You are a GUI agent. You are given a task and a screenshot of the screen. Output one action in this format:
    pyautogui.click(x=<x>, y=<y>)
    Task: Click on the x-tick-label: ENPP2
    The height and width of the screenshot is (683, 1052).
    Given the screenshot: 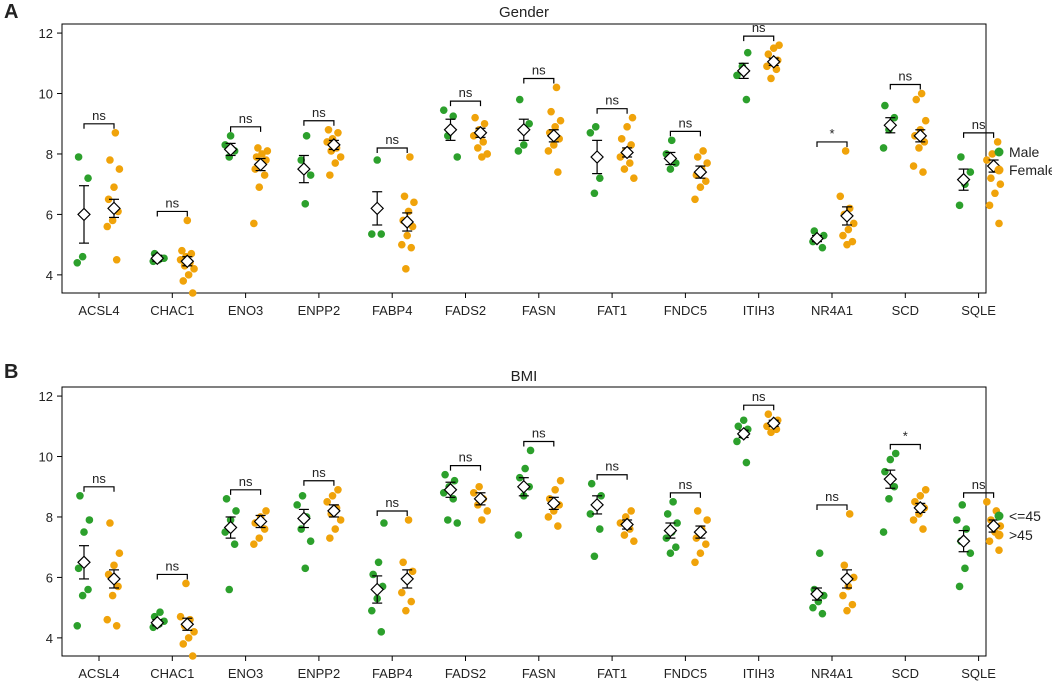 What is the action you would take?
    pyautogui.click(x=319, y=673)
    